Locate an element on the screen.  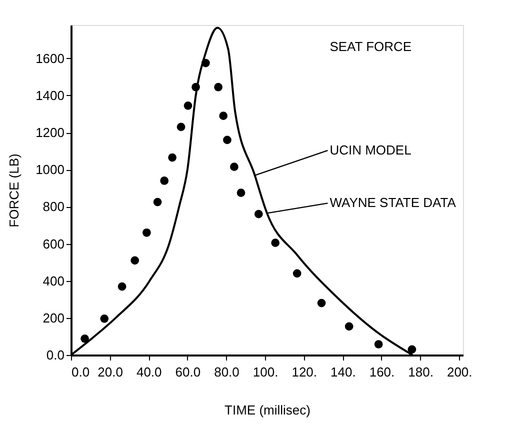
x-tick-label: 160. is located at coordinates (382, 372).